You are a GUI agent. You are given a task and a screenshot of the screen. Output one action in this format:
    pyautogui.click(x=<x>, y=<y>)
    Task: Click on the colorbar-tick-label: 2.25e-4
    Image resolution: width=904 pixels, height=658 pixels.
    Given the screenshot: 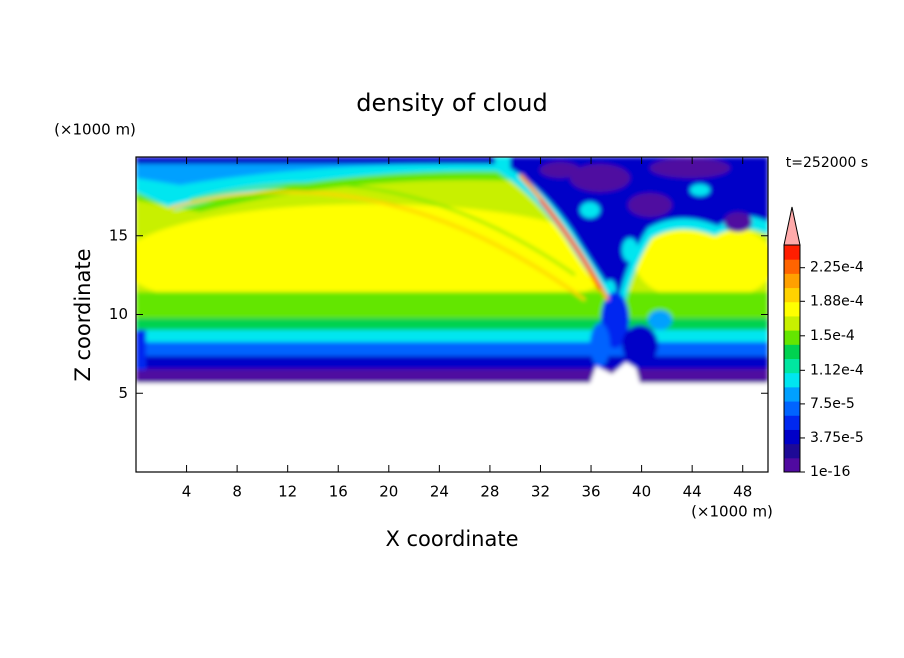 What is the action you would take?
    pyautogui.click(x=837, y=268)
    